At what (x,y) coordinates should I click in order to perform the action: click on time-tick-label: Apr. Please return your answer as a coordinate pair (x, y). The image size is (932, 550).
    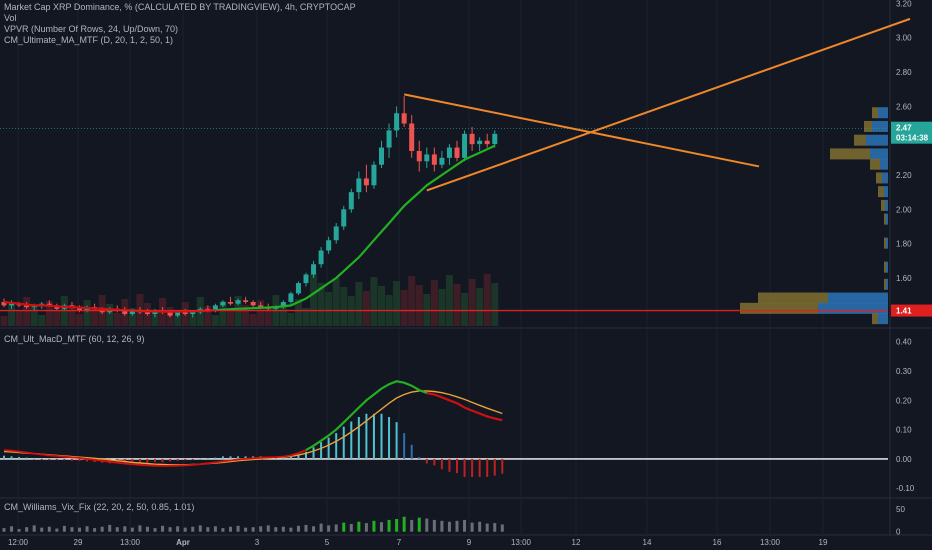
    Looking at the image, I should click on (183, 542).